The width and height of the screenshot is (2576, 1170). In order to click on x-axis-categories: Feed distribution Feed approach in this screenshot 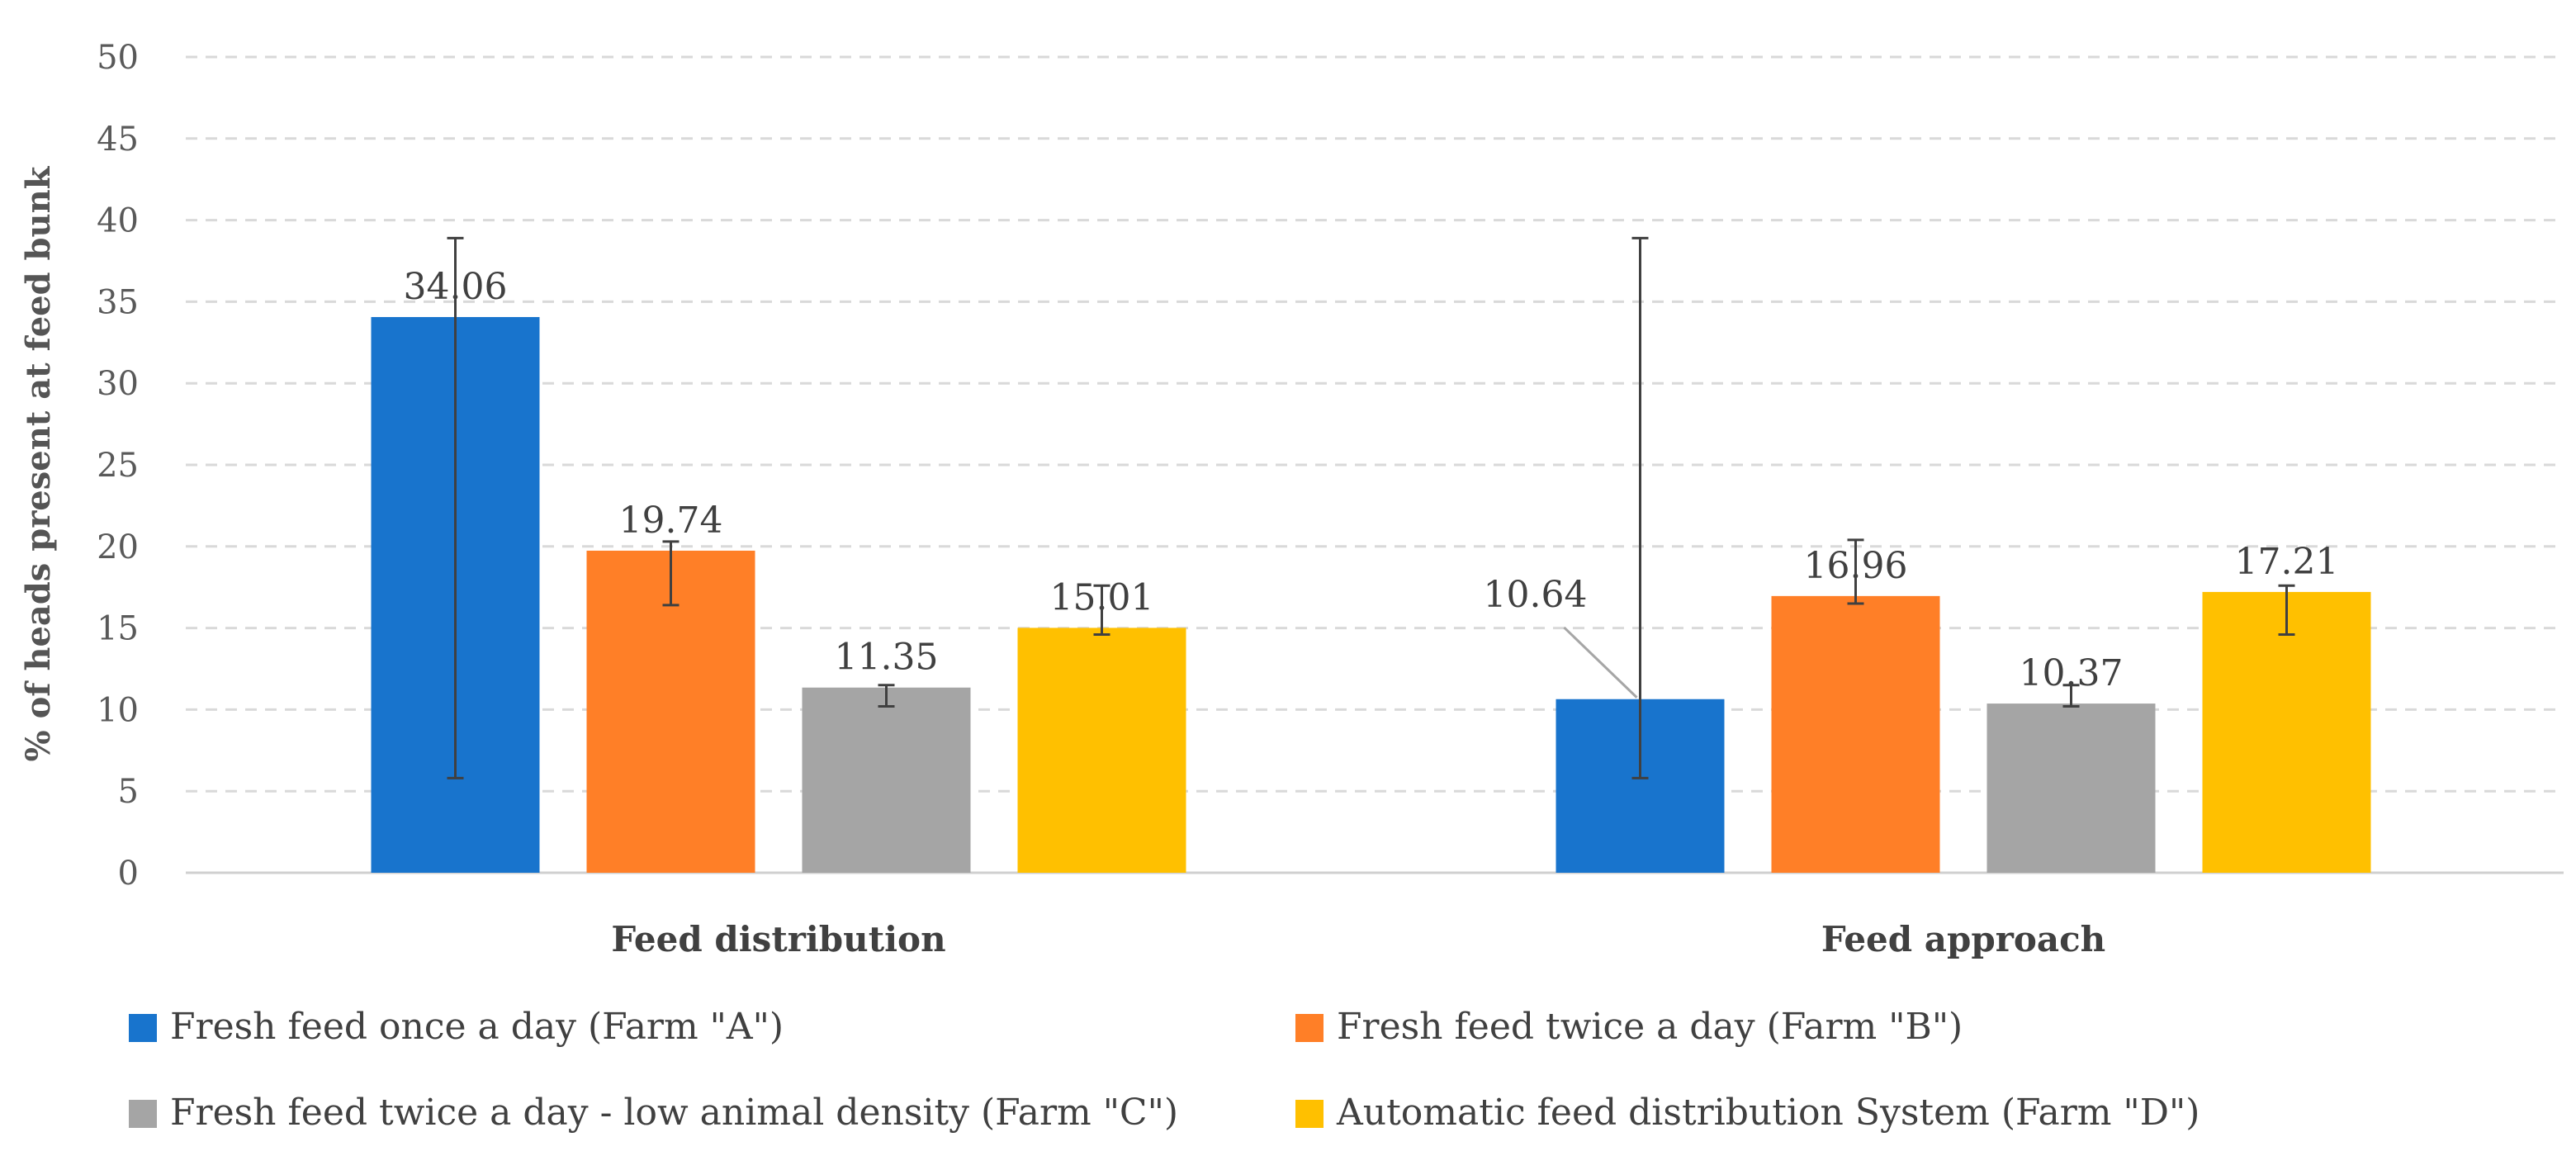, I will do `click(1358, 939)`.